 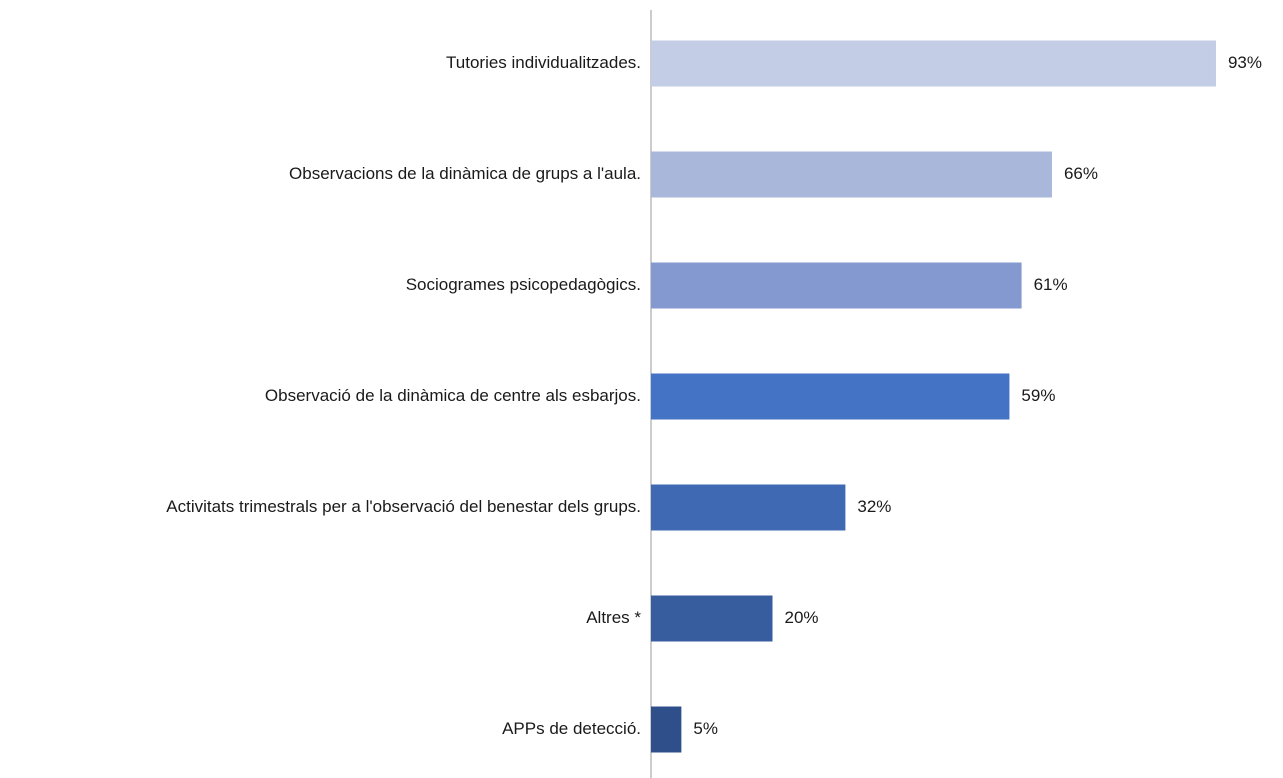 I want to click on category-label: Tutories individualitzades., so click(x=543, y=62).